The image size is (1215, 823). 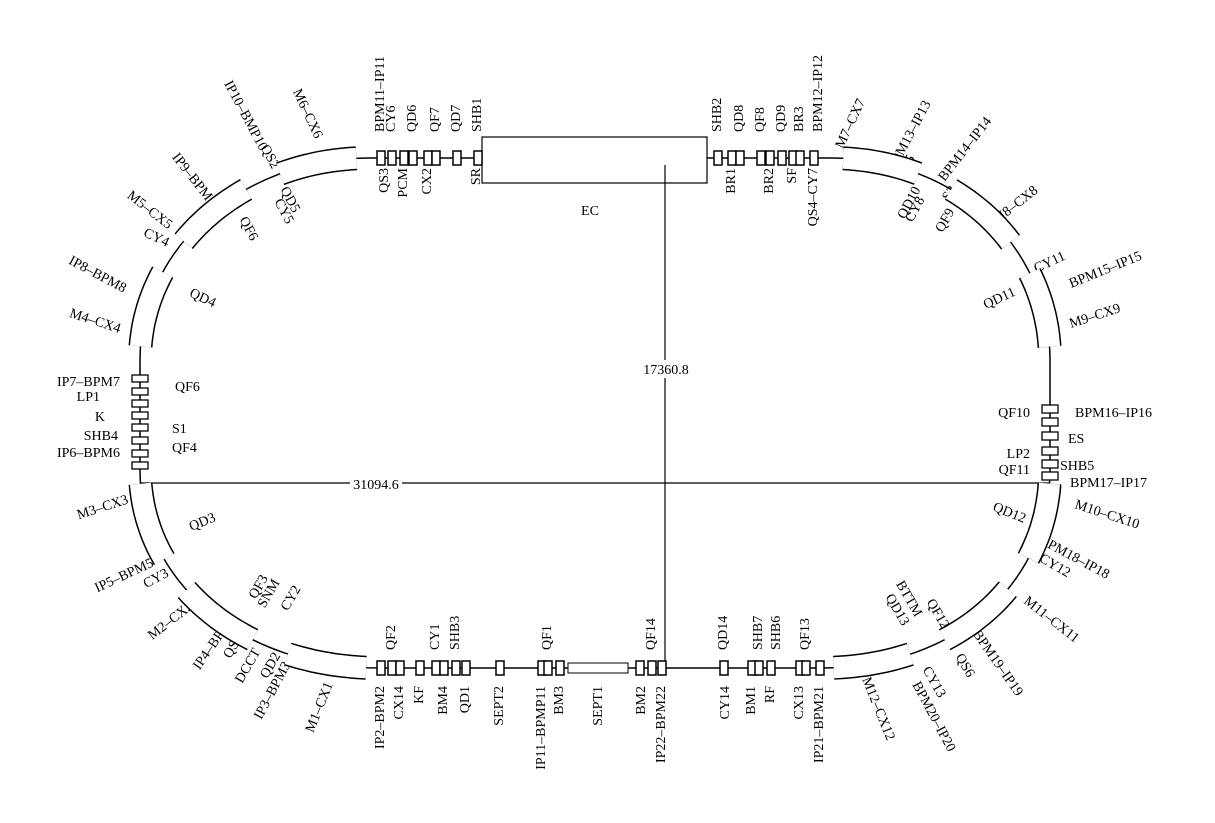 I want to click on component-label: IP8–BPM8, so click(x=97, y=275).